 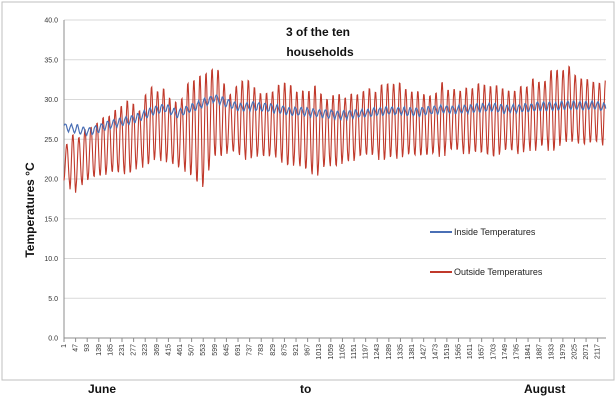 What do you see at coordinates (51, 21) in the screenshot?
I see `y-tick-label: 40.0` at bounding box center [51, 21].